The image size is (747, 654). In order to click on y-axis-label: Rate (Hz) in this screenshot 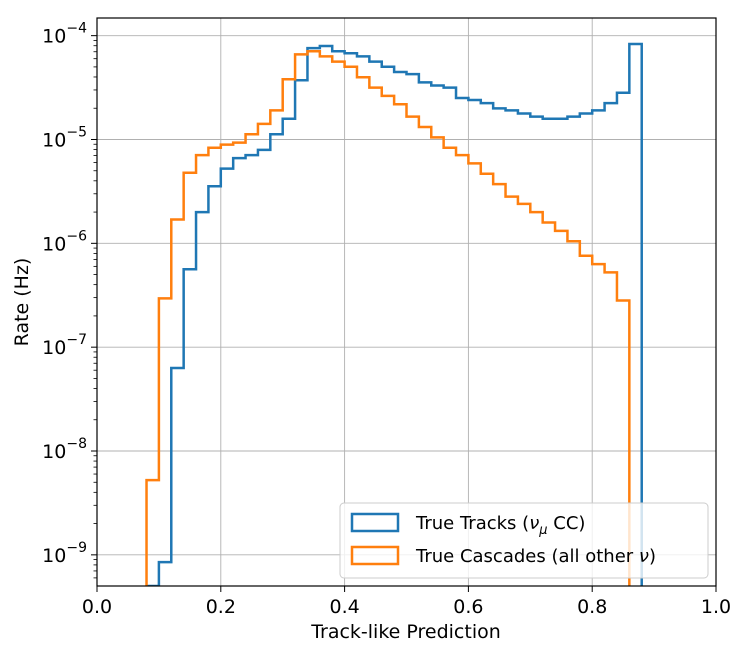, I will do `click(22, 302)`.